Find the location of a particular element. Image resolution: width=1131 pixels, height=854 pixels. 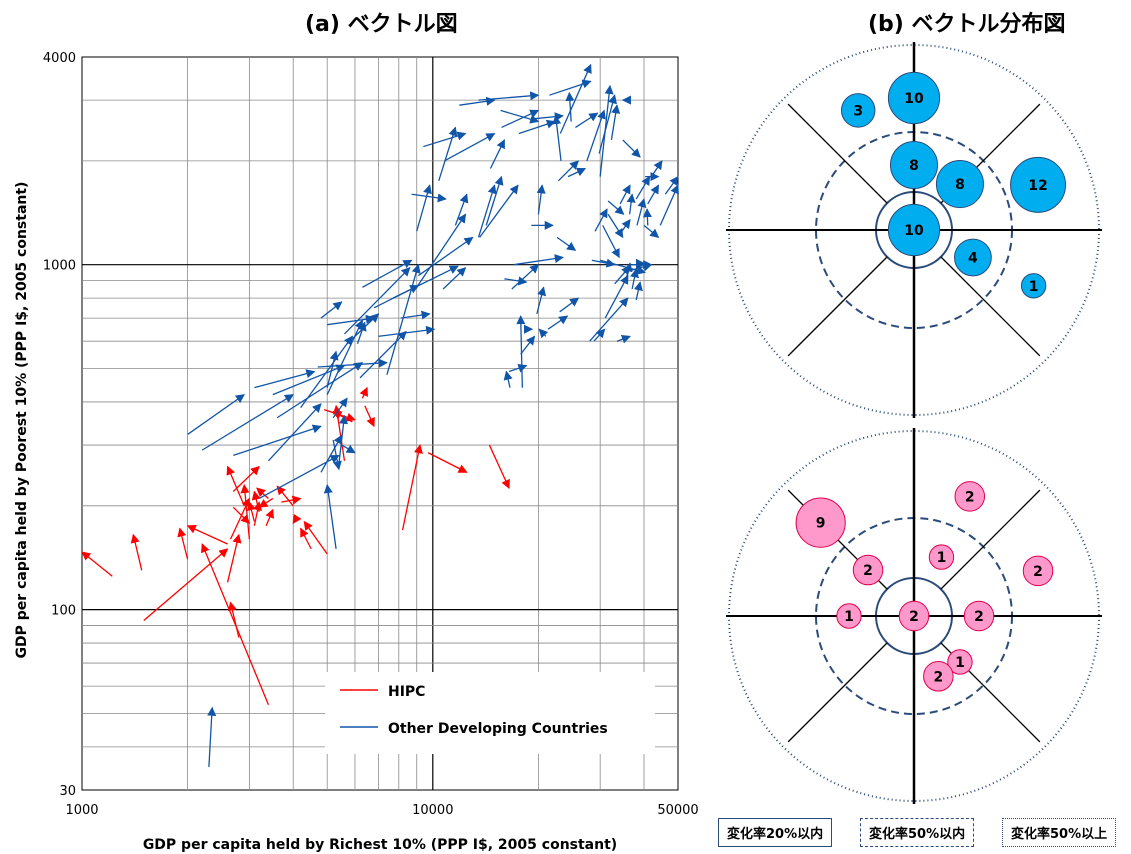

y-tick-label: 30 is located at coordinates (67, 791).